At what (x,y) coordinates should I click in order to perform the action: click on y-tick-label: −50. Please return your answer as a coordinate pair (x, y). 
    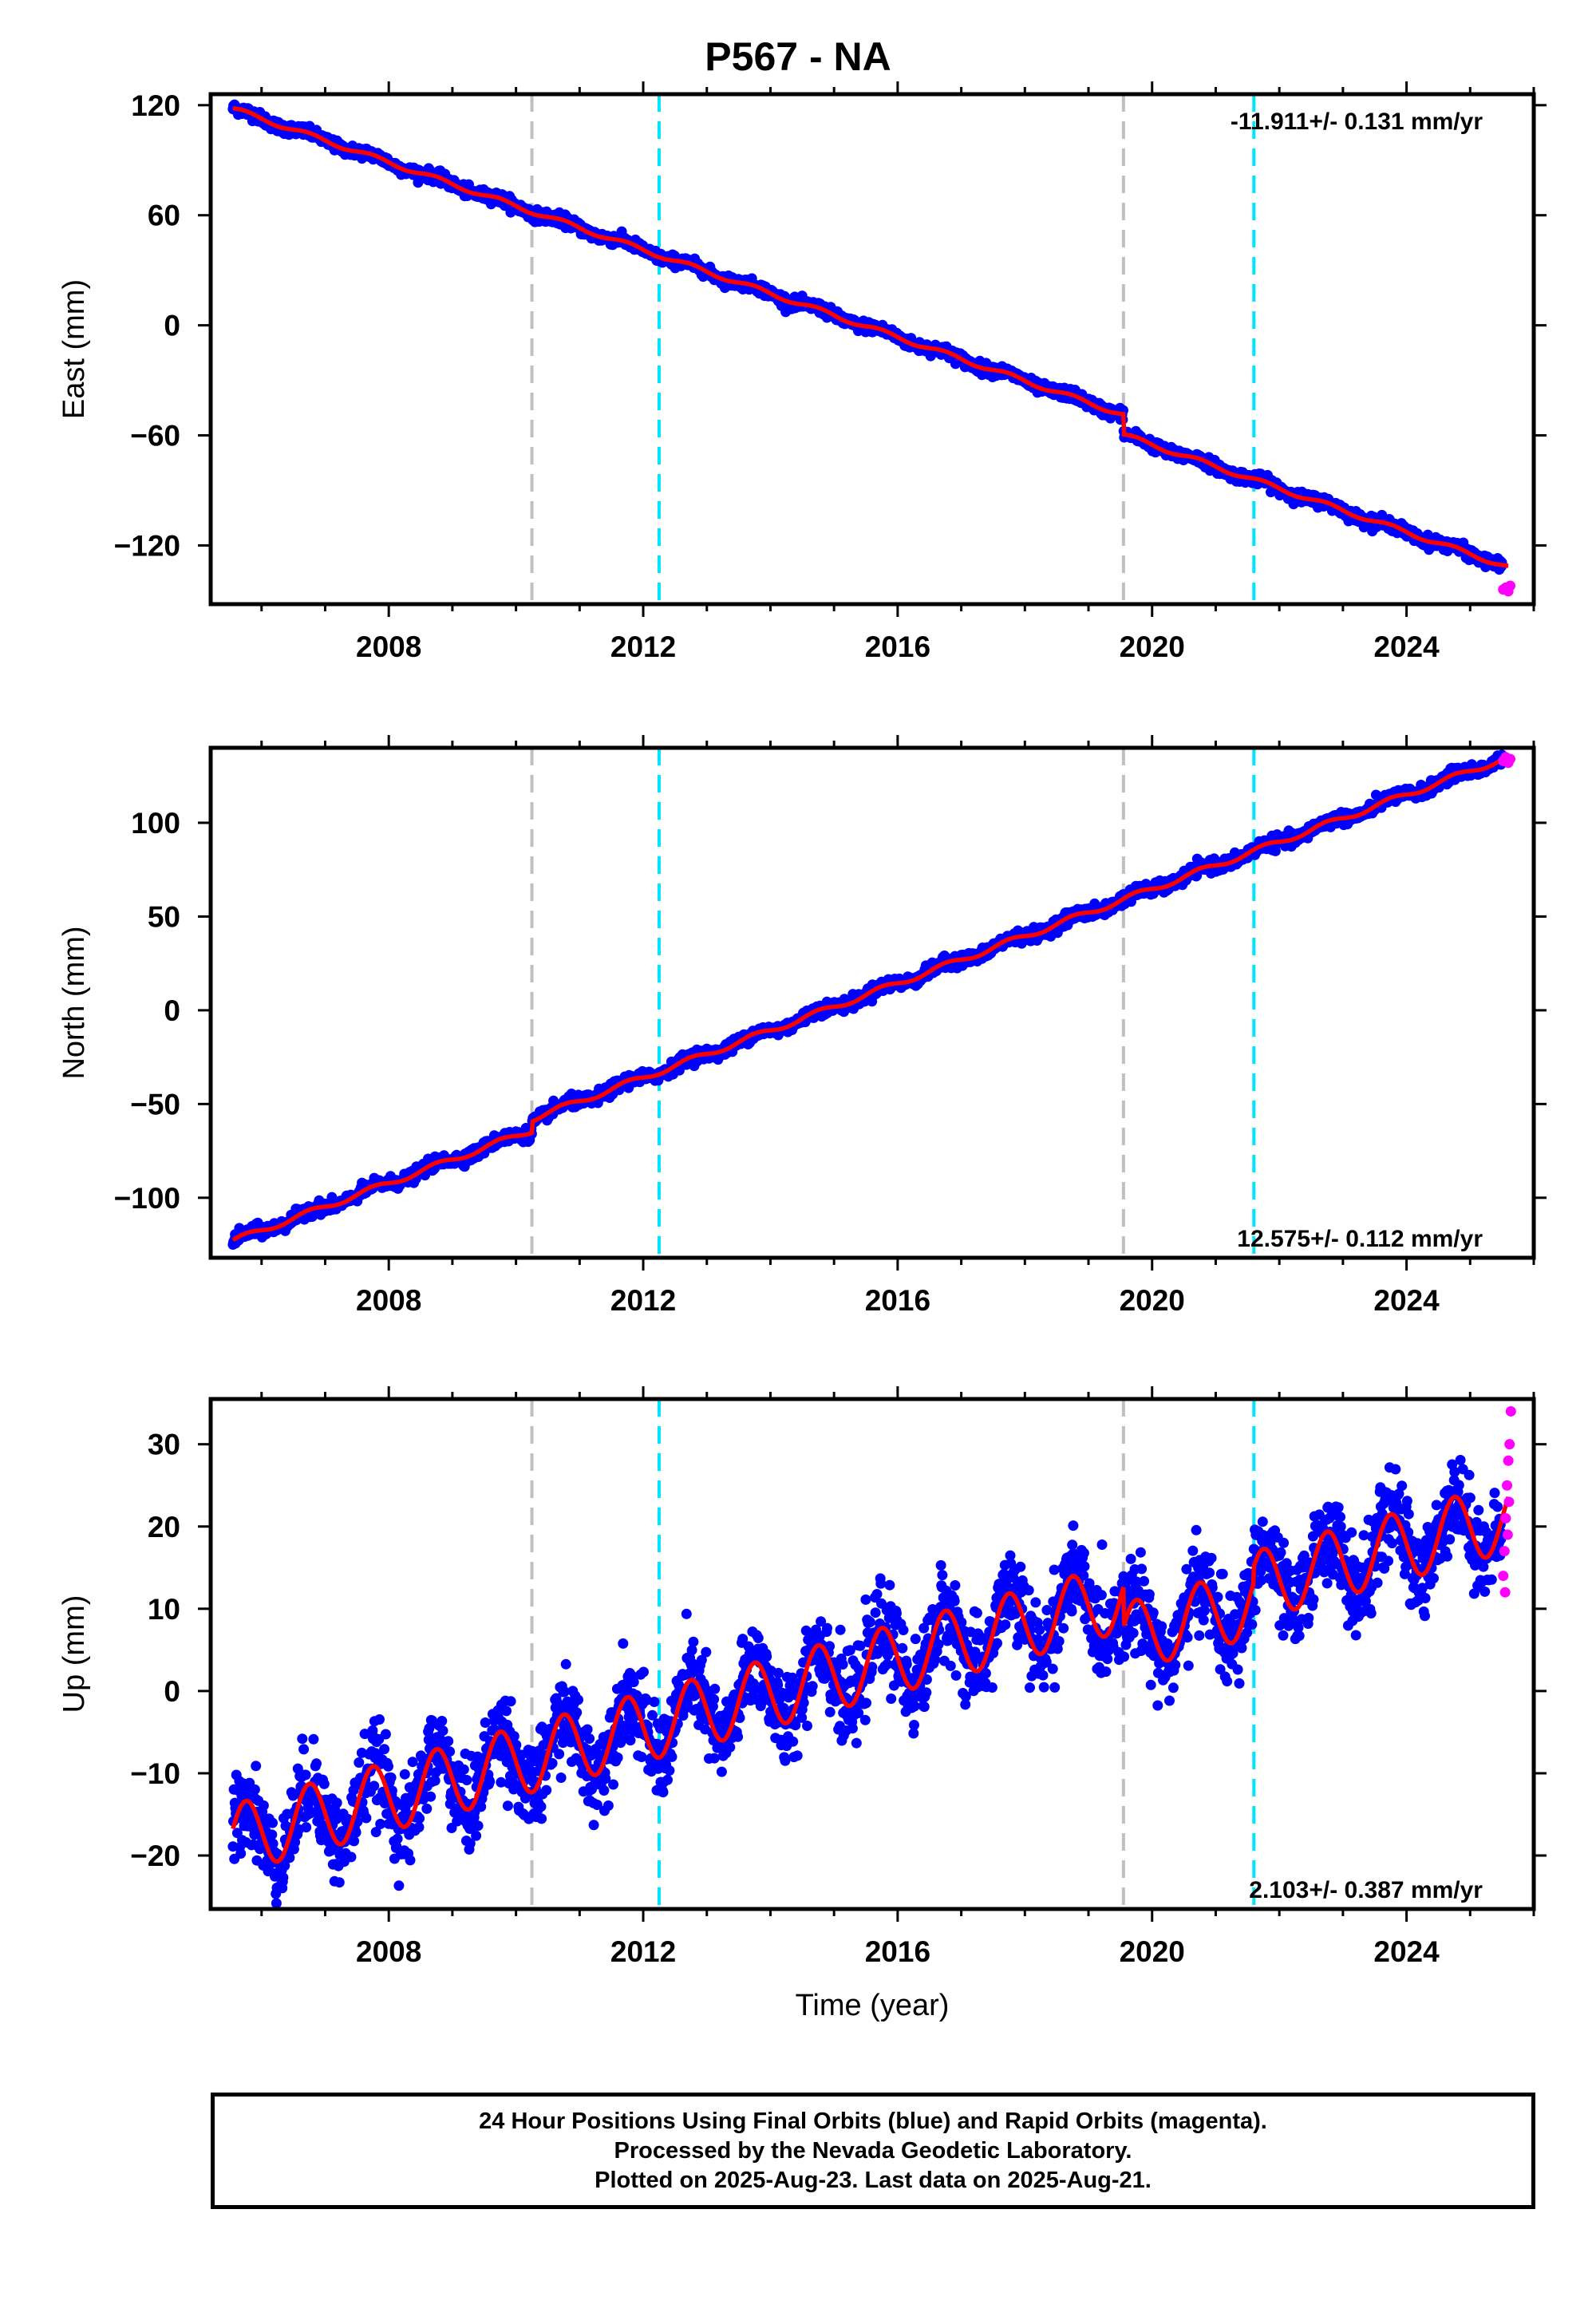
    Looking at the image, I should click on (155, 1104).